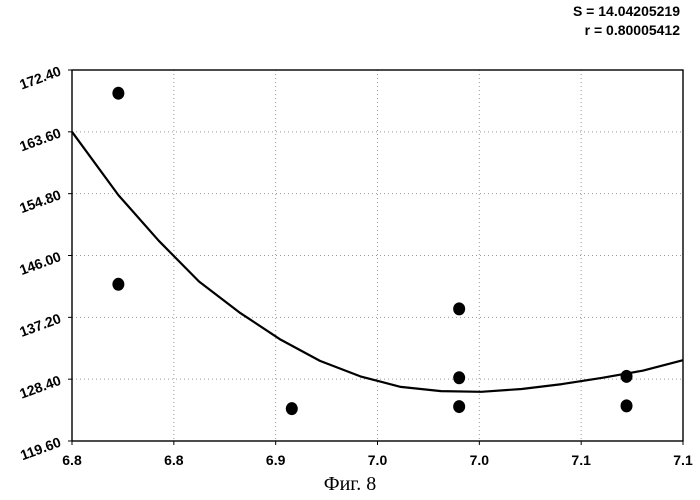 The image size is (700, 500). Describe the element at coordinates (40, 140) in the screenshot. I see `y-tick-label: 163.60` at that location.